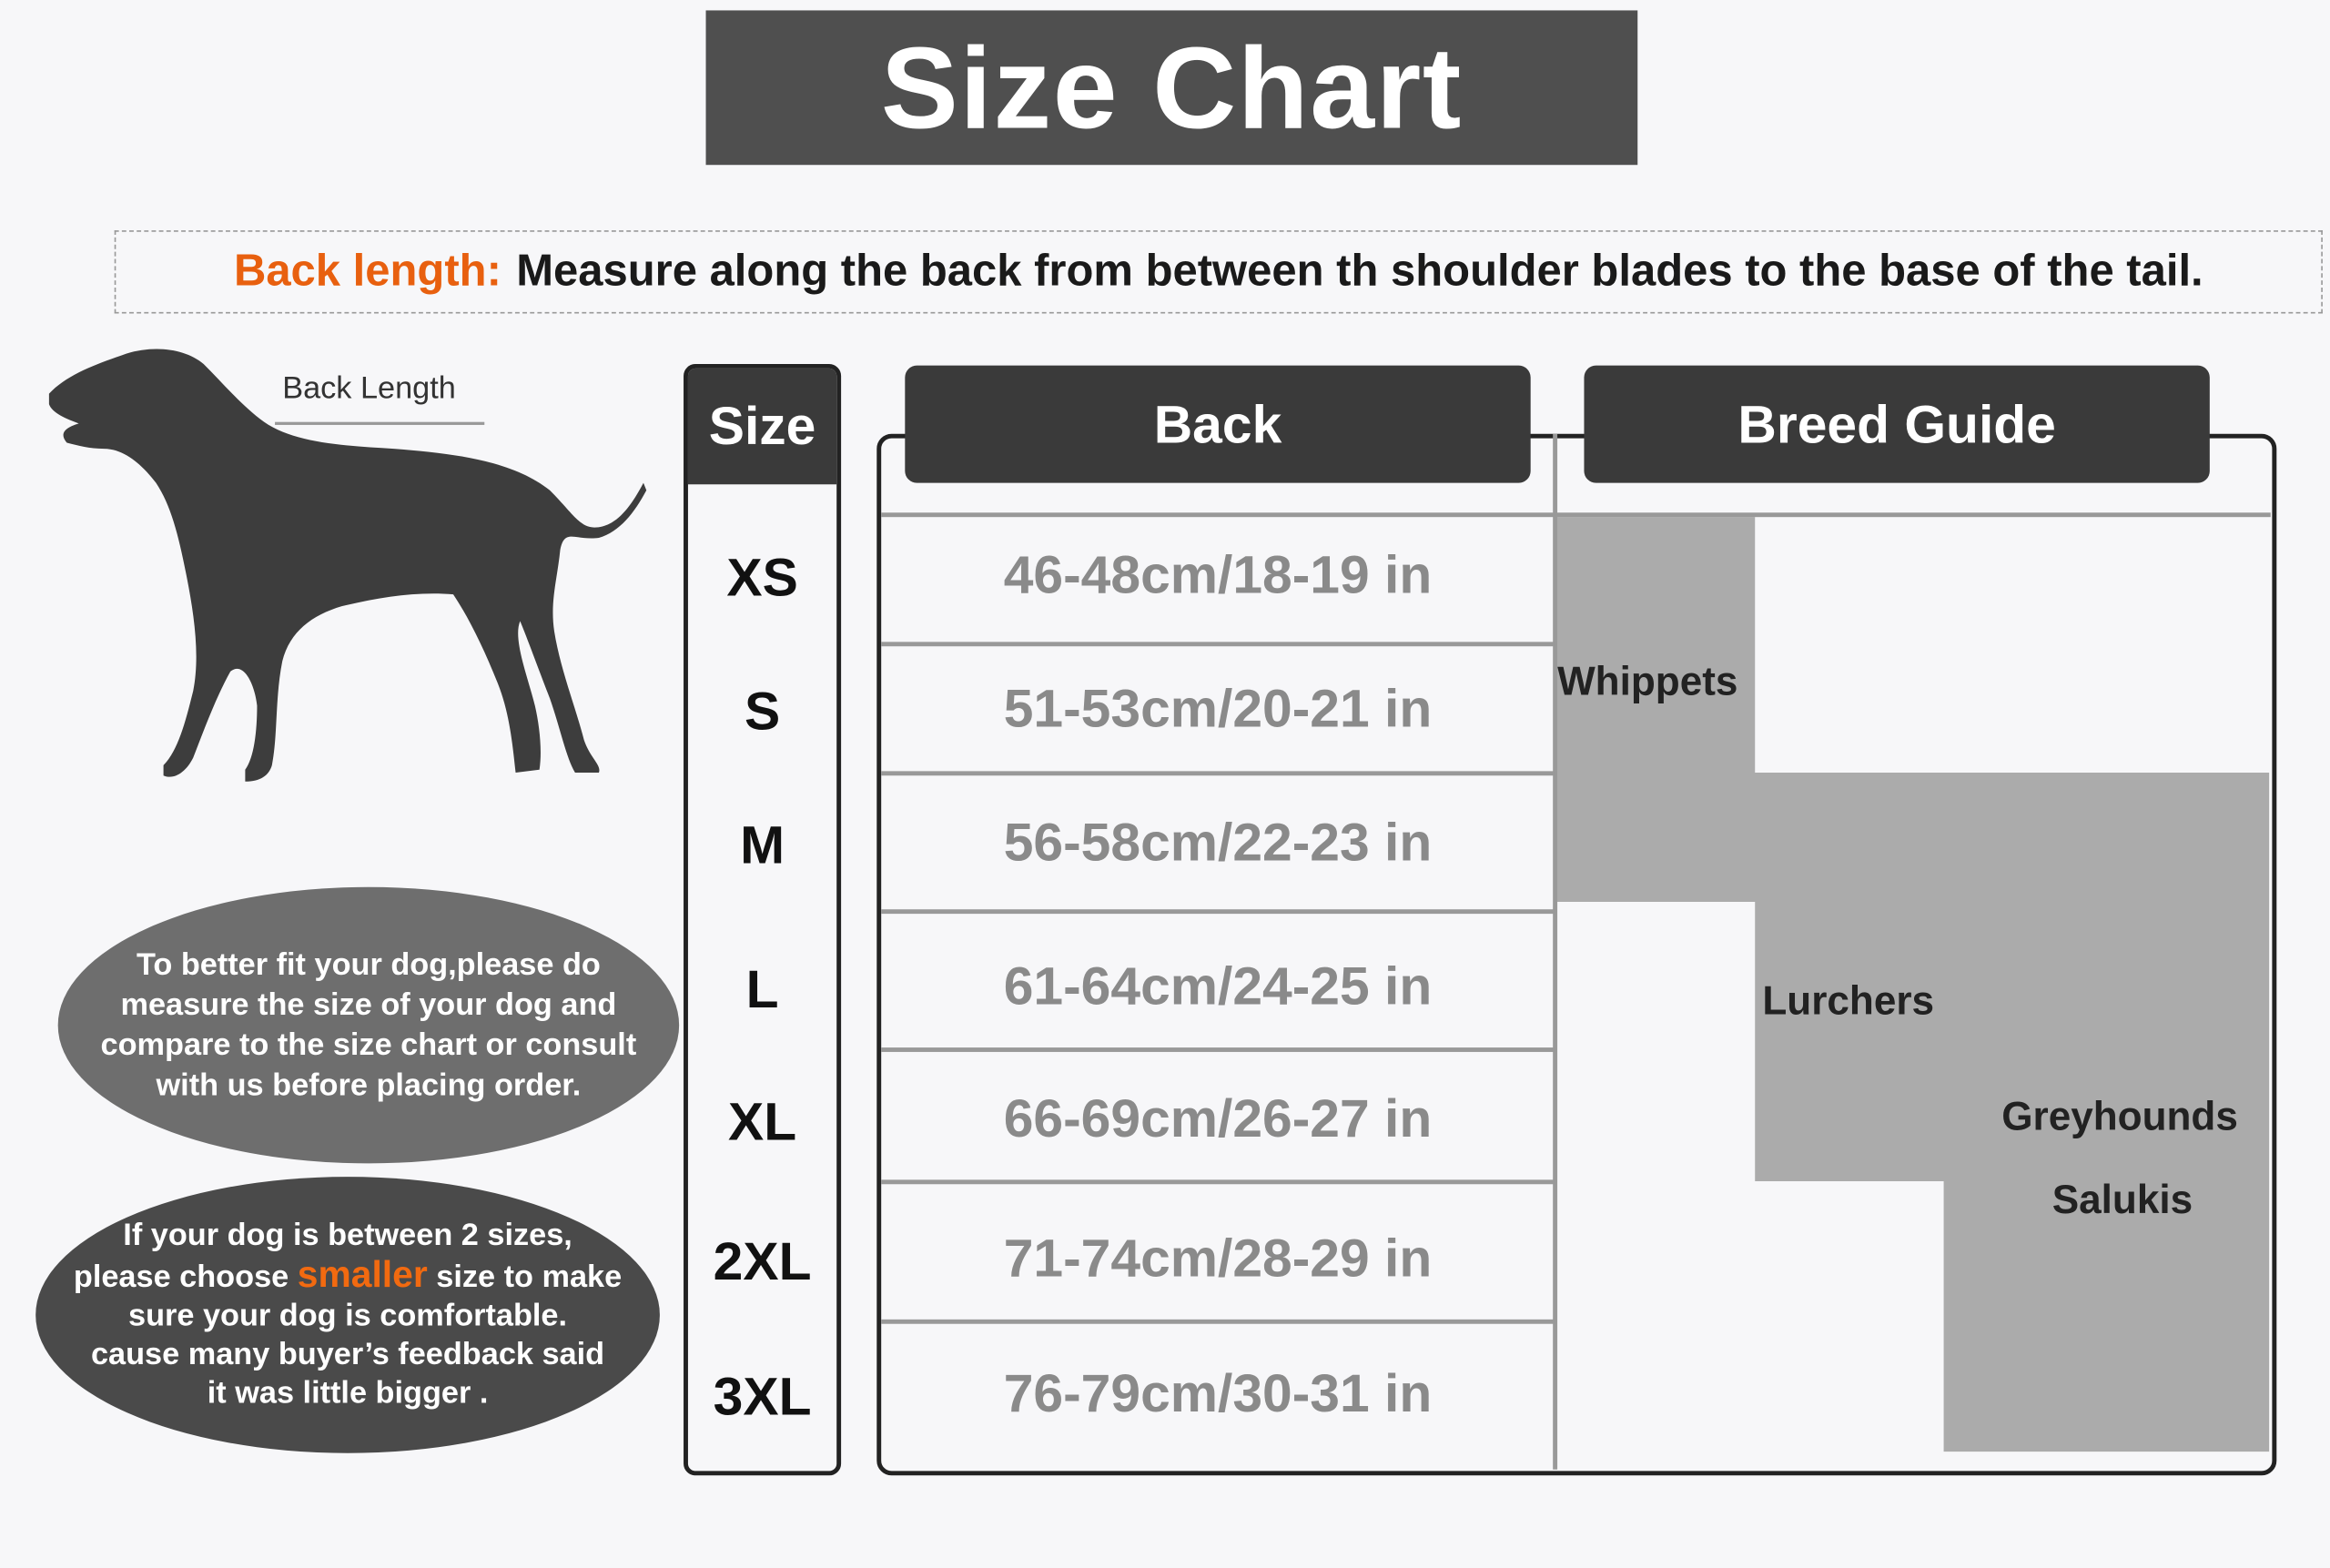  Describe the element at coordinates (367, 271) in the screenshot. I see `note-label: Back length:` at that location.